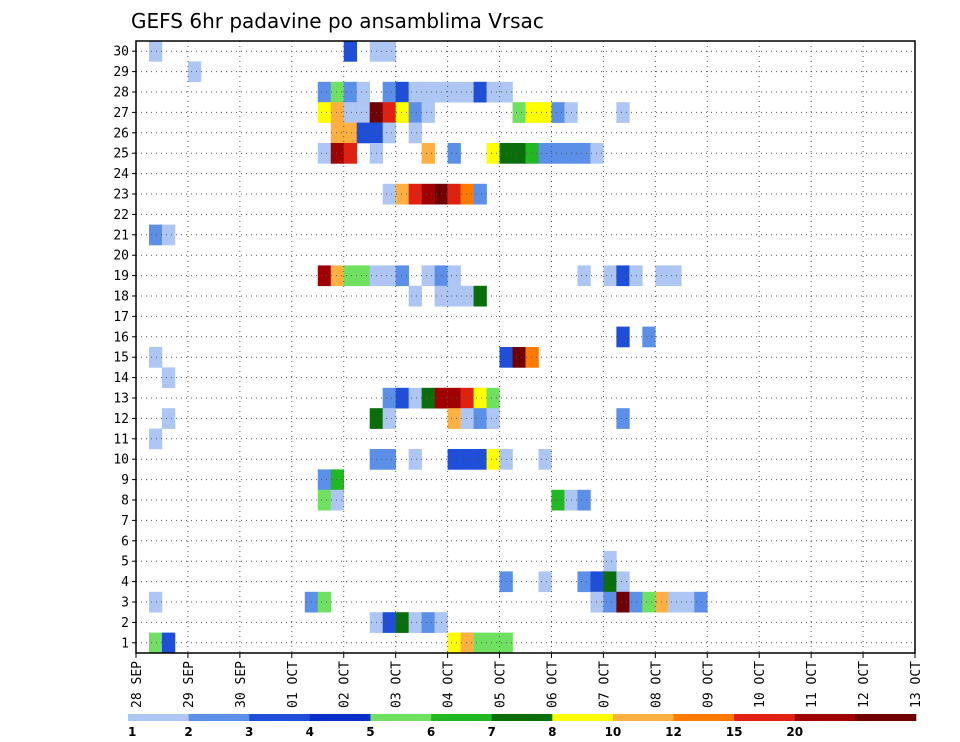  Describe the element at coordinates (121, 419) in the screenshot. I see `y-tick-label: 12` at that location.